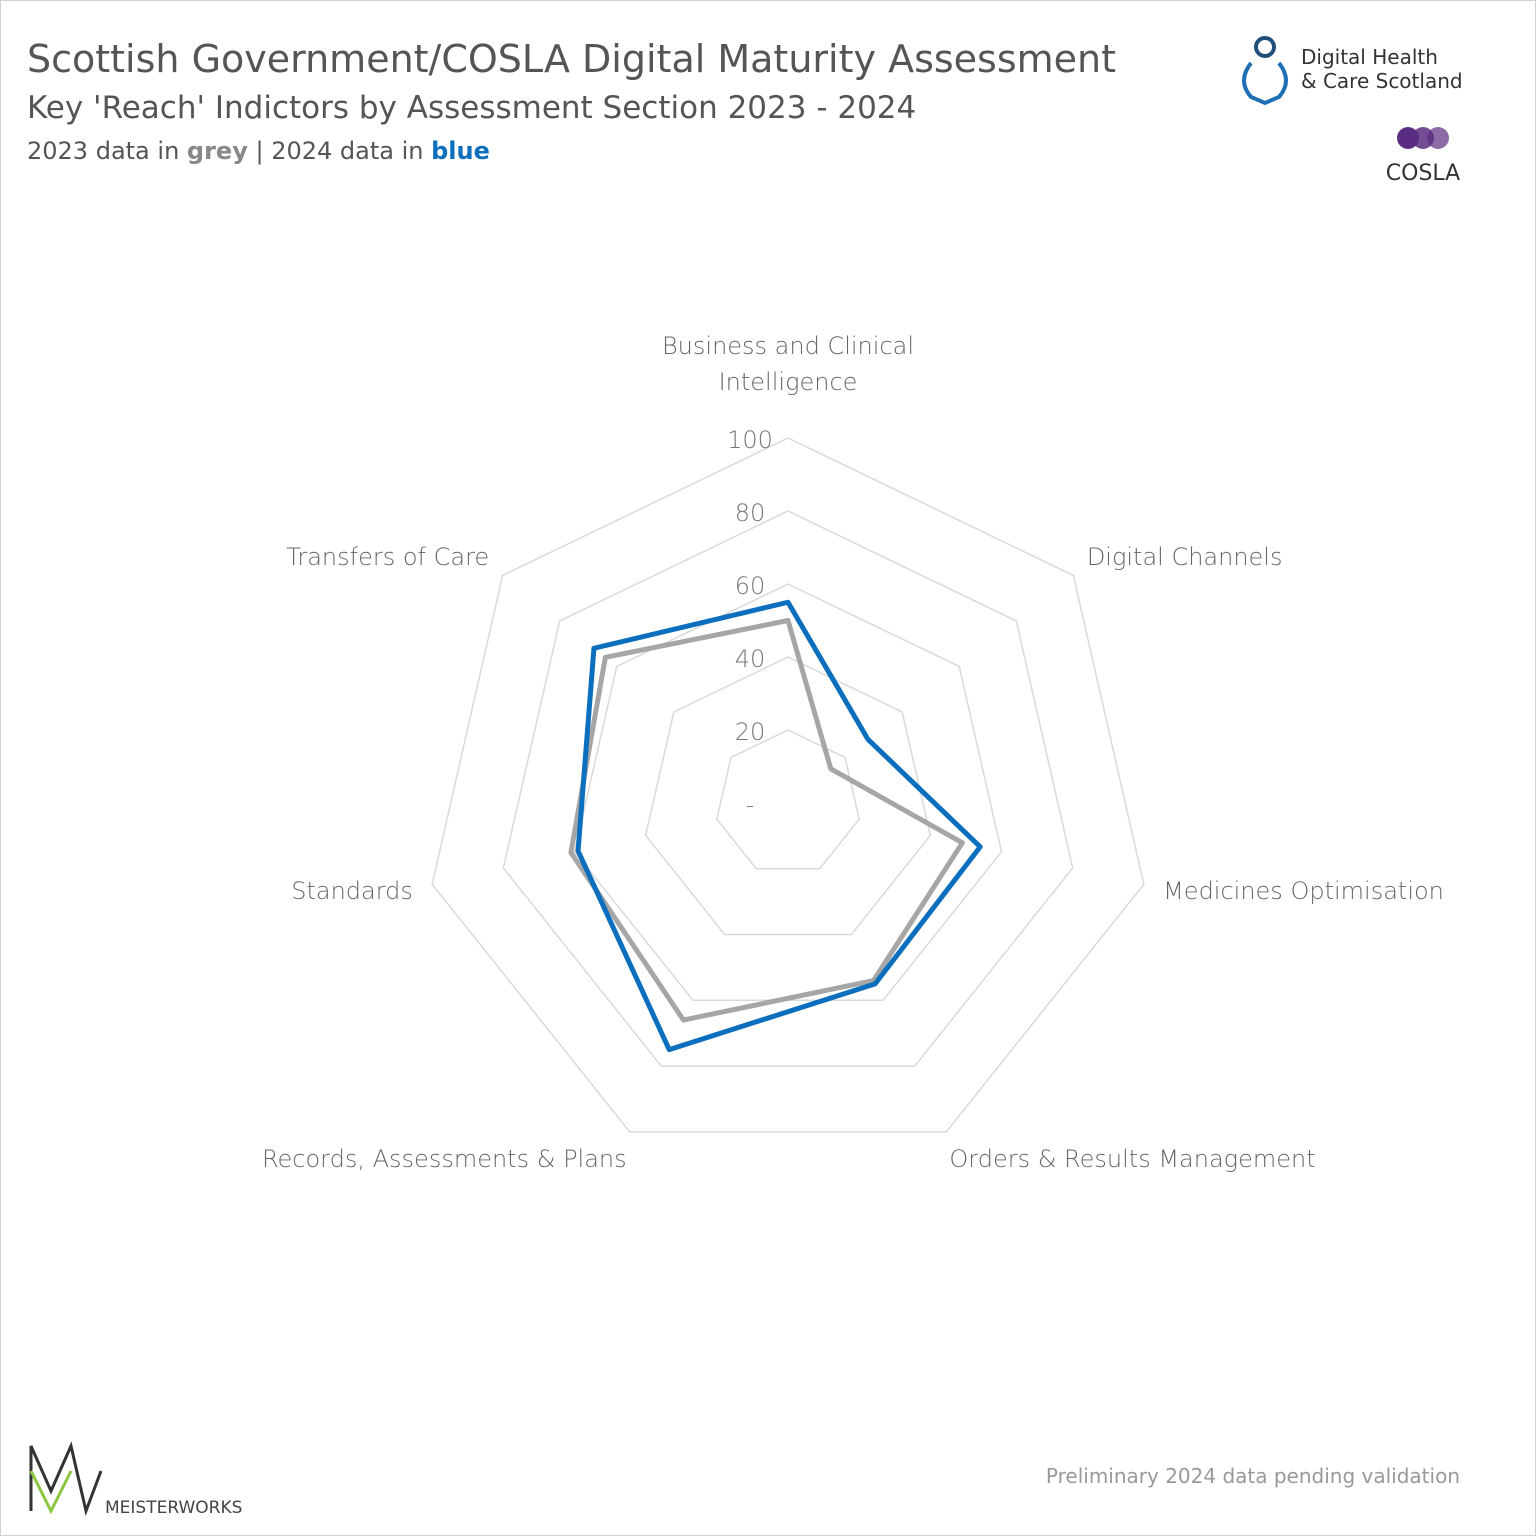  What do you see at coordinates (352, 890) in the screenshot?
I see `category-label: Standards` at bounding box center [352, 890].